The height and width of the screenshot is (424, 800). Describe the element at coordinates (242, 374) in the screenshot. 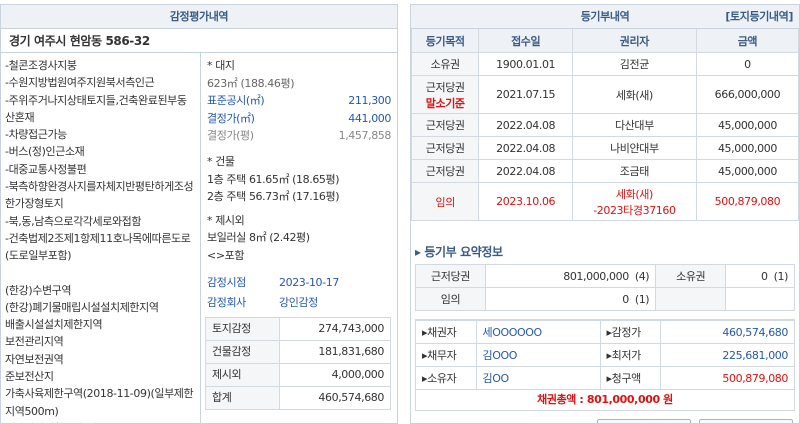

I see `total-label: 제시외` at that location.